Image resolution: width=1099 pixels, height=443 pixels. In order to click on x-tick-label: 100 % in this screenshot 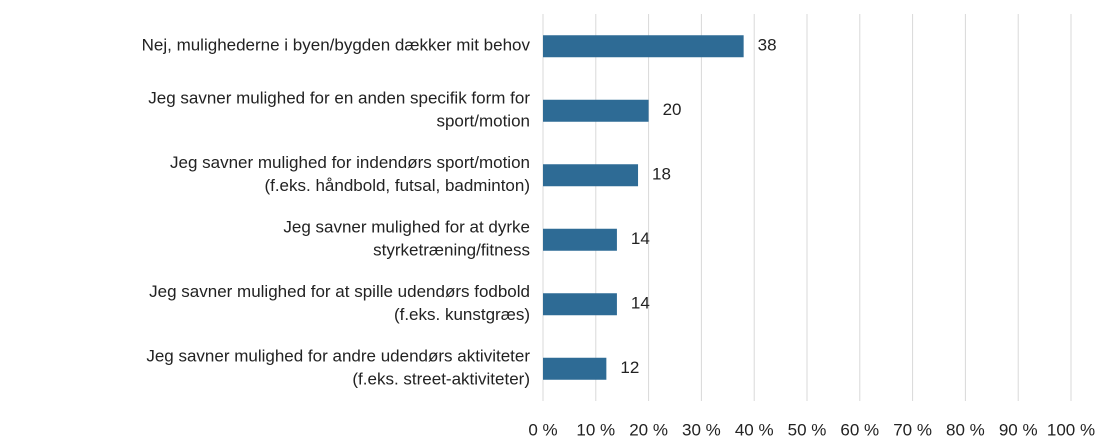, I will do `click(1071, 429)`.